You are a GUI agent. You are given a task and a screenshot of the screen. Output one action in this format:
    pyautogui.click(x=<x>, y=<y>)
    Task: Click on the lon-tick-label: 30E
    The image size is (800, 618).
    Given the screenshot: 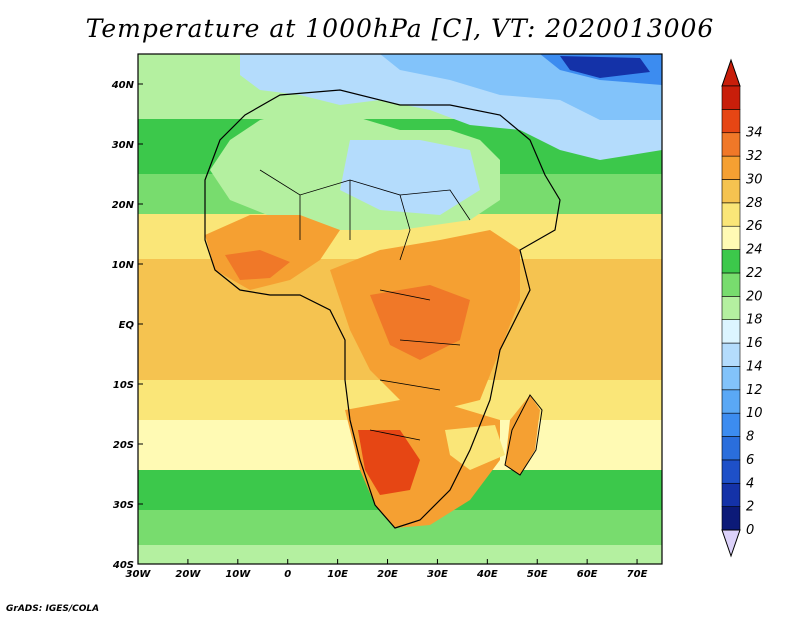 What is the action you would take?
    pyautogui.click(x=437, y=574)
    